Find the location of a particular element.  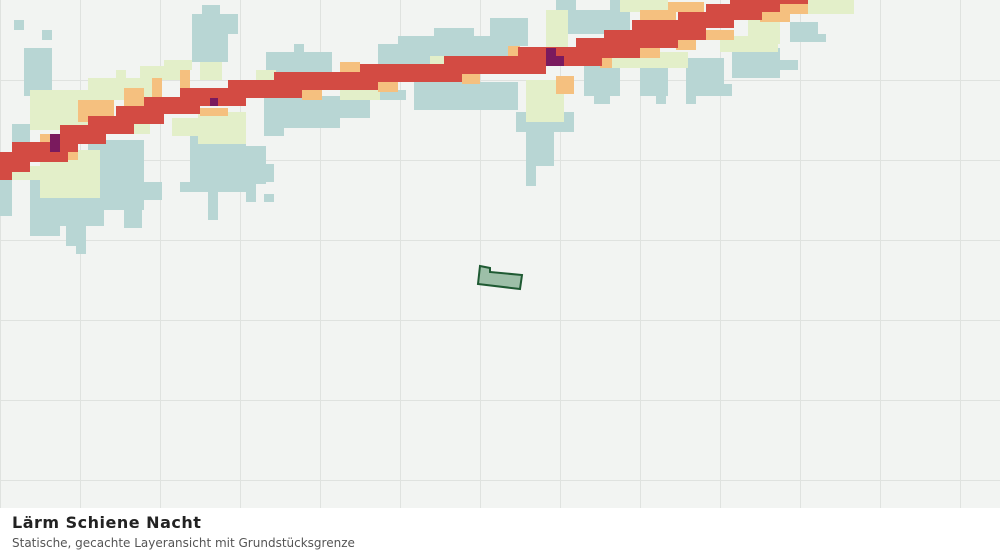

noise-extreme is located at coordinates (307, 100).